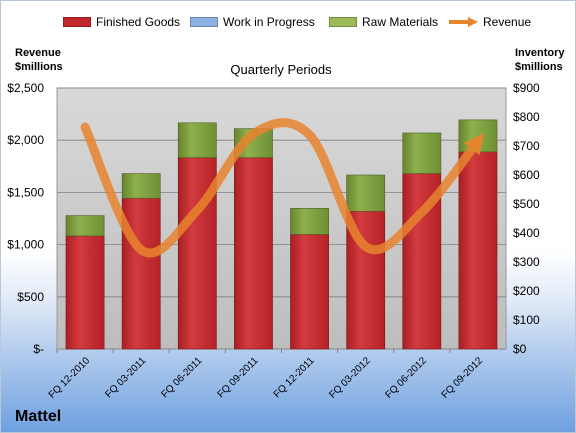 The height and width of the screenshot is (433, 576). What do you see at coordinates (526, 320) in the screenshot?
I see `right-tick-label: $100` at bounding box center [526, 320].